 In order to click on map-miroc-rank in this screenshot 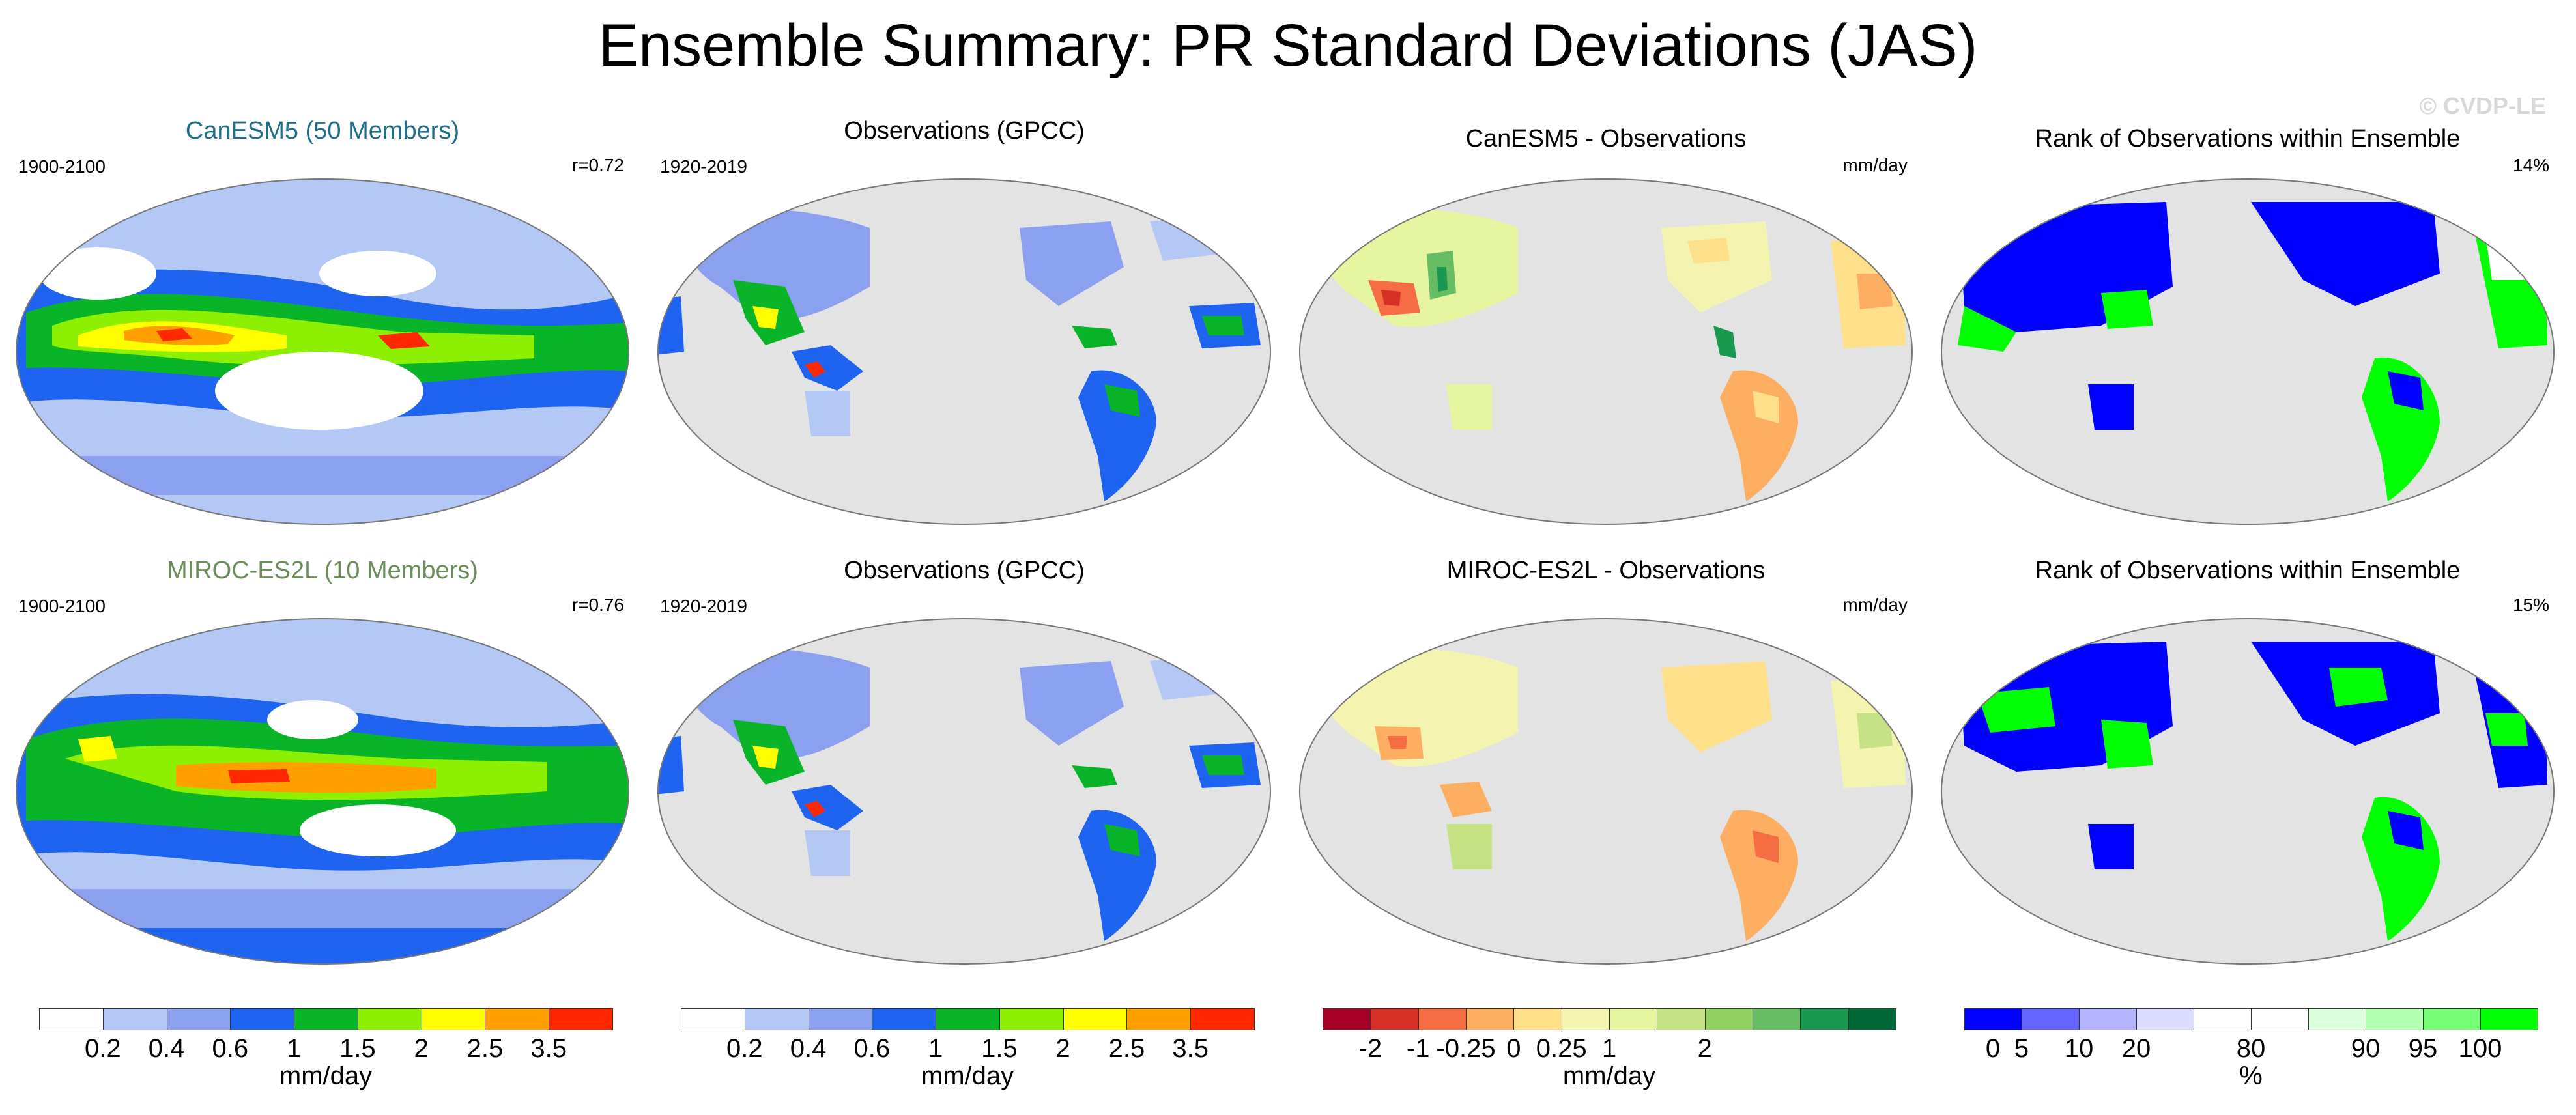, I will do `click(2248, 791)`.